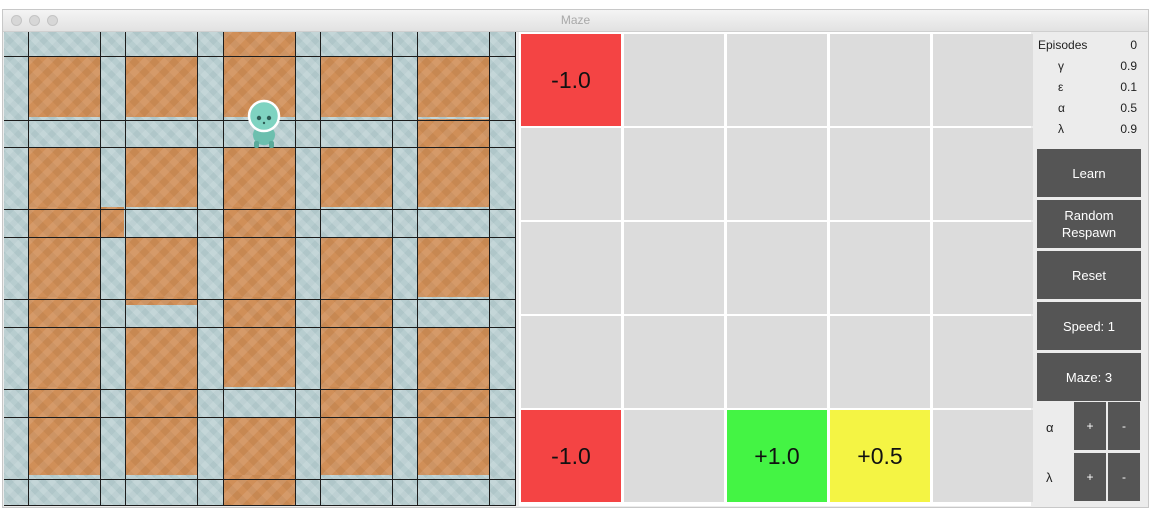 The image size is (1151, 510). I want to click on title-bar: Maze, so click(575, 21).